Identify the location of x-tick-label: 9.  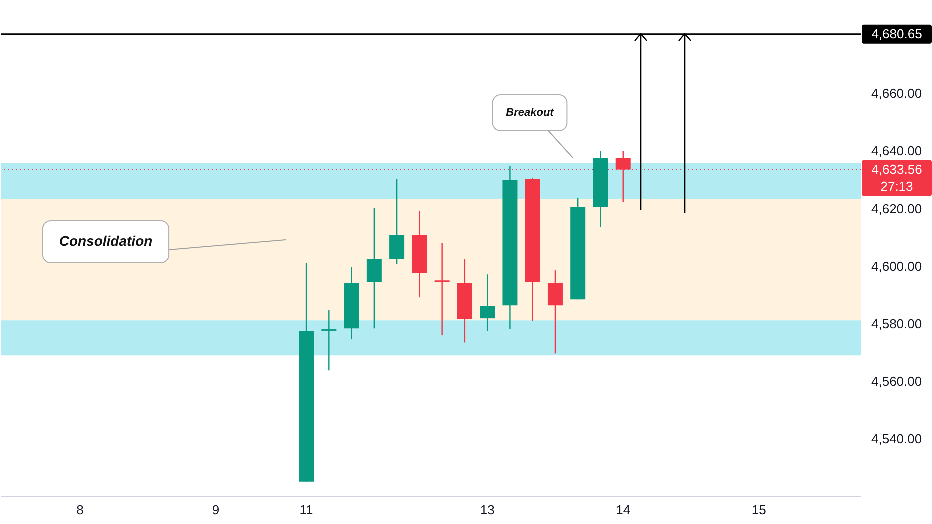
(216, 510).